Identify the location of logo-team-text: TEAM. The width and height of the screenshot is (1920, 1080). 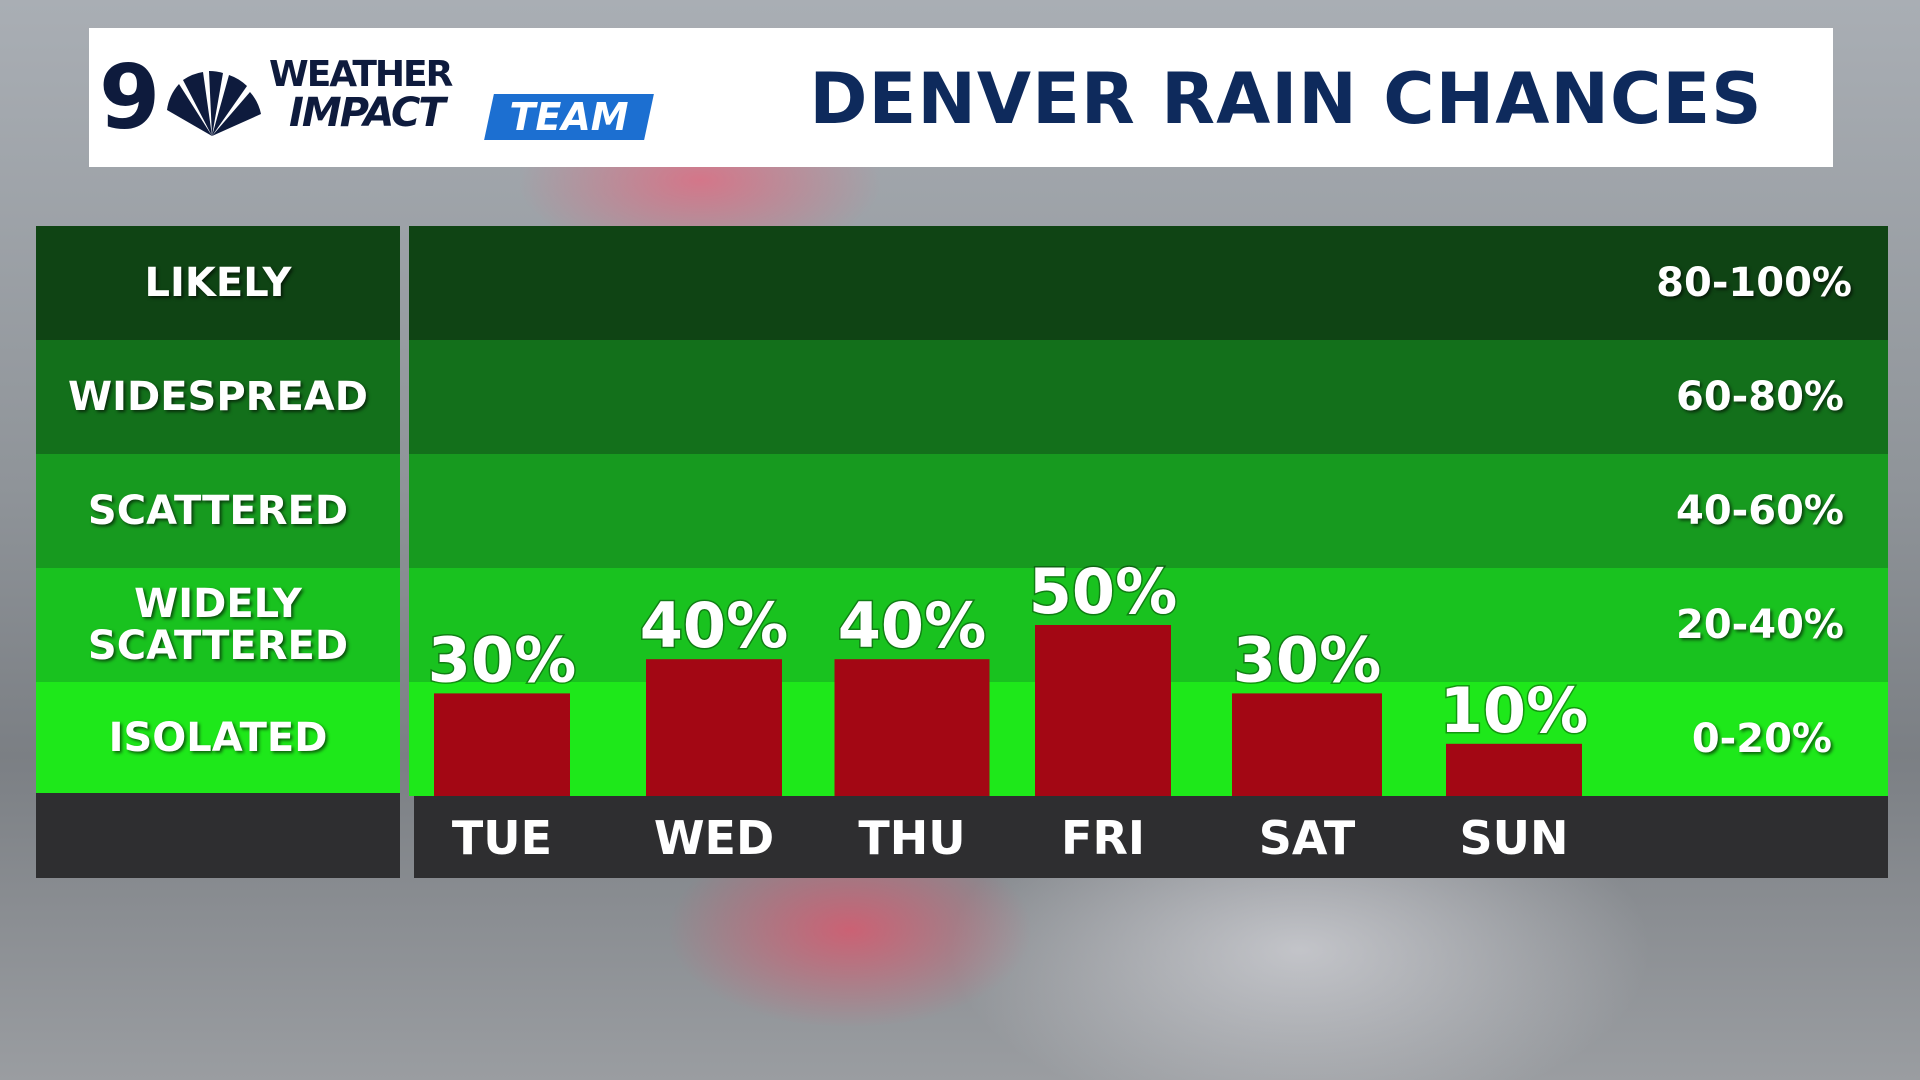
(569, 117).